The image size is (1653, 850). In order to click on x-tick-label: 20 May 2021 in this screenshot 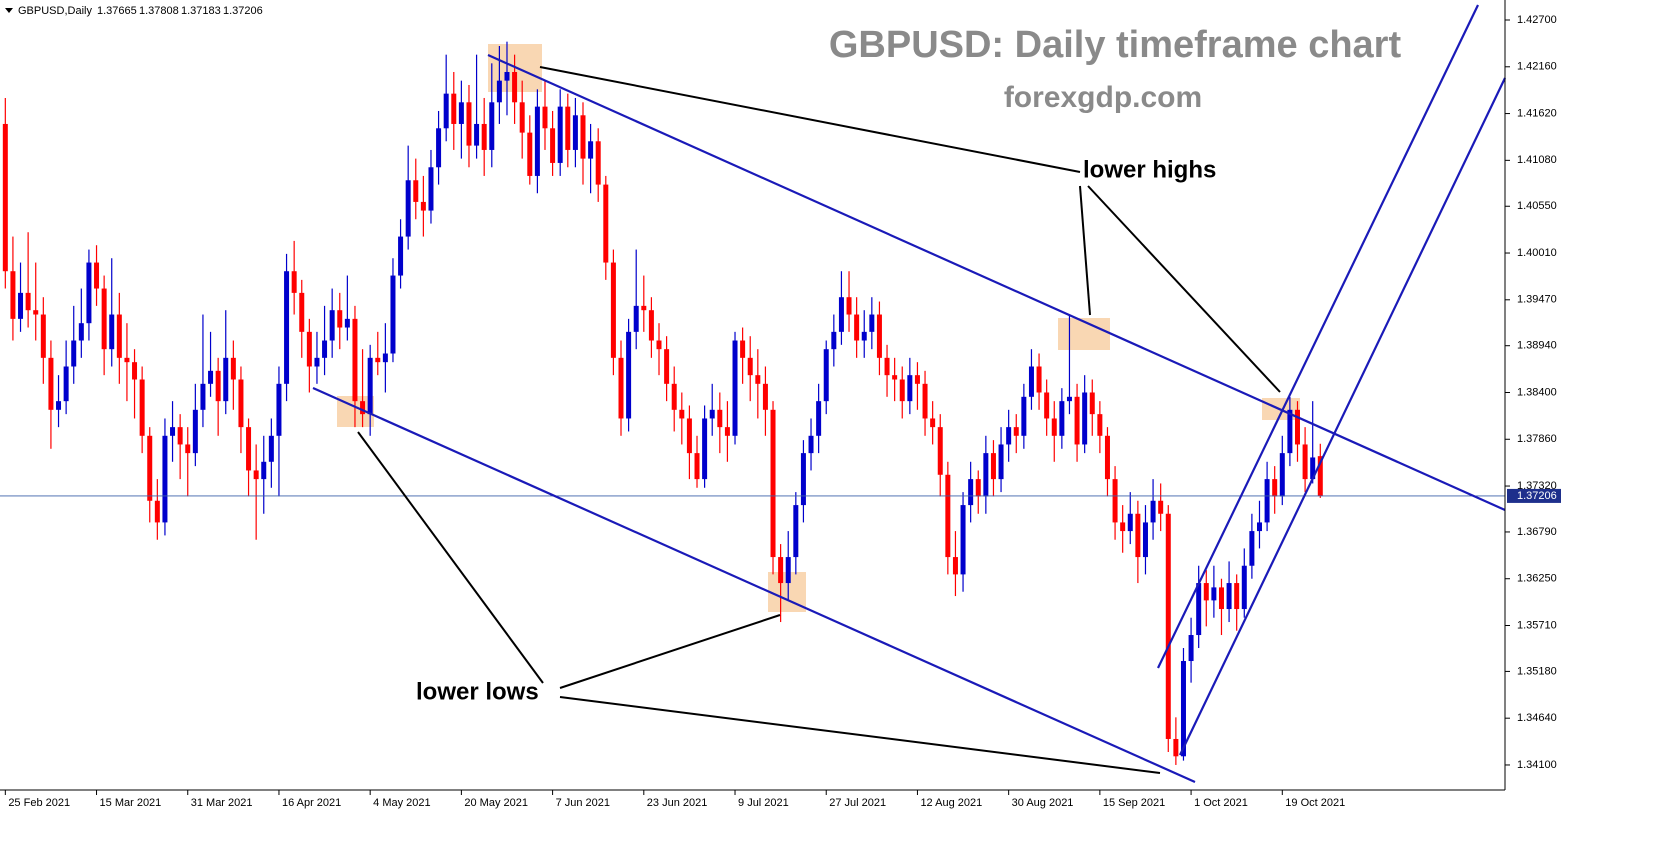, I will do `click(496, 803)`.